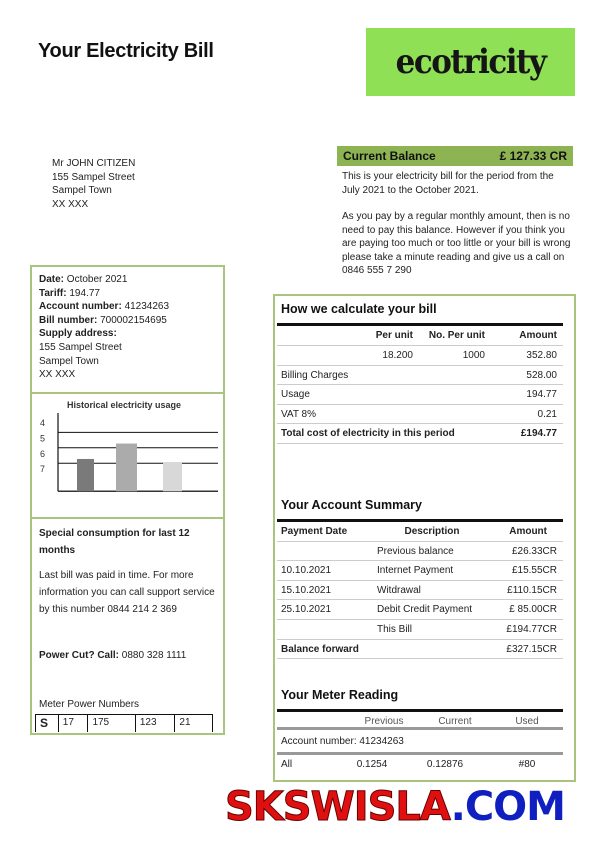 The height and width of the screenshot is (853, 600). I want to click on col-previous: Previous, so click(384, 721).